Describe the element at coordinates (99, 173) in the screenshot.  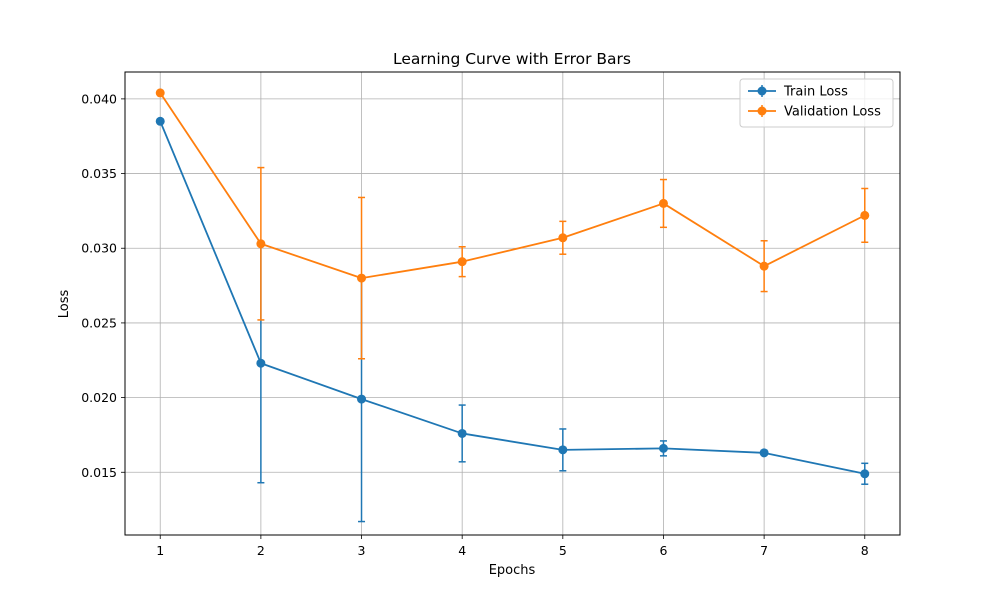
I see `y-tick-label: 0.035` at that location.